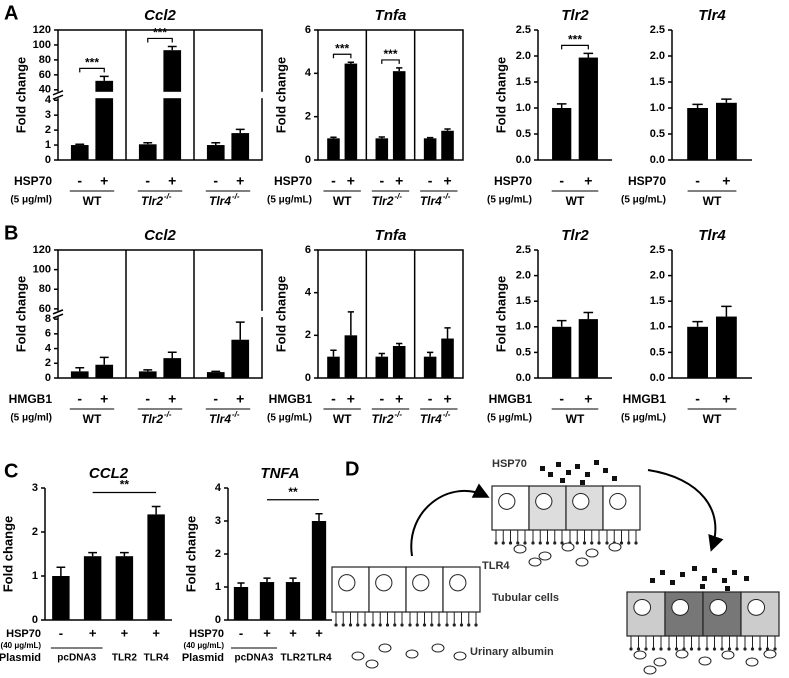  What do you see at coordinates (279, 473) in the screenshot?
I see `chart-title: TNFA` at bounding box center [279, 473].